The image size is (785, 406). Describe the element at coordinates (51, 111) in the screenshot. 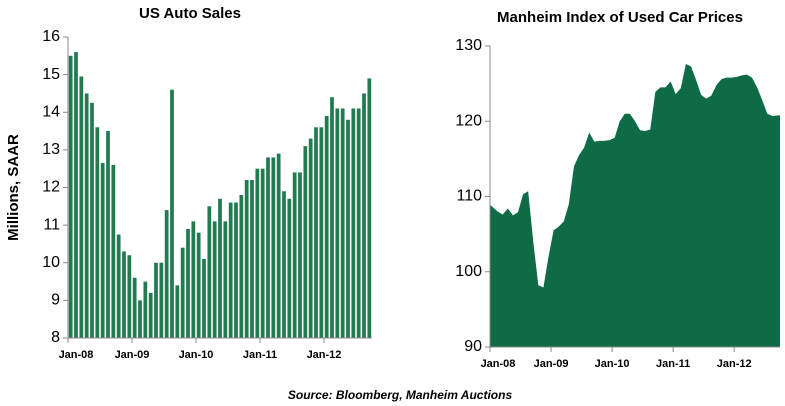

I see `y-tick-label: 14` at that location.